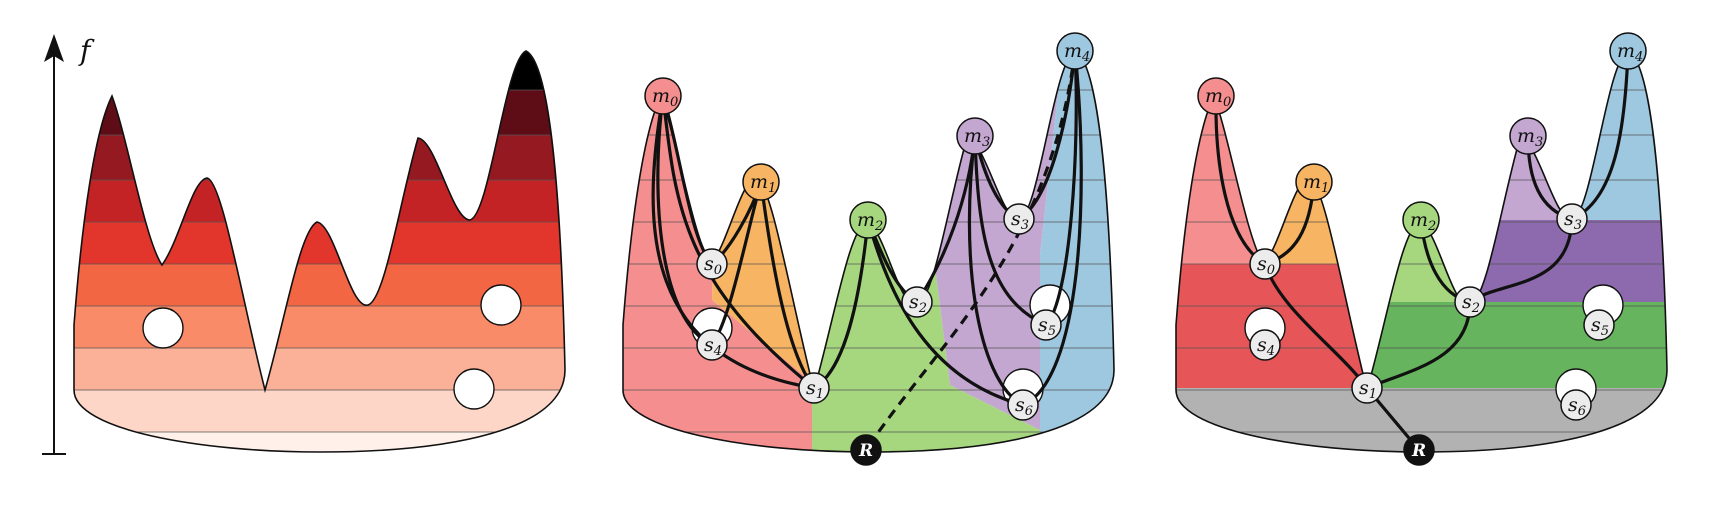  What do you see at coordinates (332, 347) in the screenshot?
I see `terrain-holes` at bounding box center [332, 347].